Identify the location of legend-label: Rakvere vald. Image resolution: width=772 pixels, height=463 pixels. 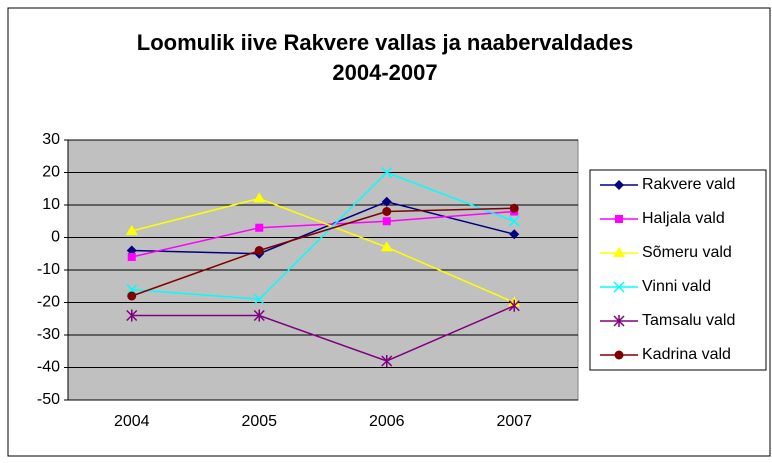
(688, 184).